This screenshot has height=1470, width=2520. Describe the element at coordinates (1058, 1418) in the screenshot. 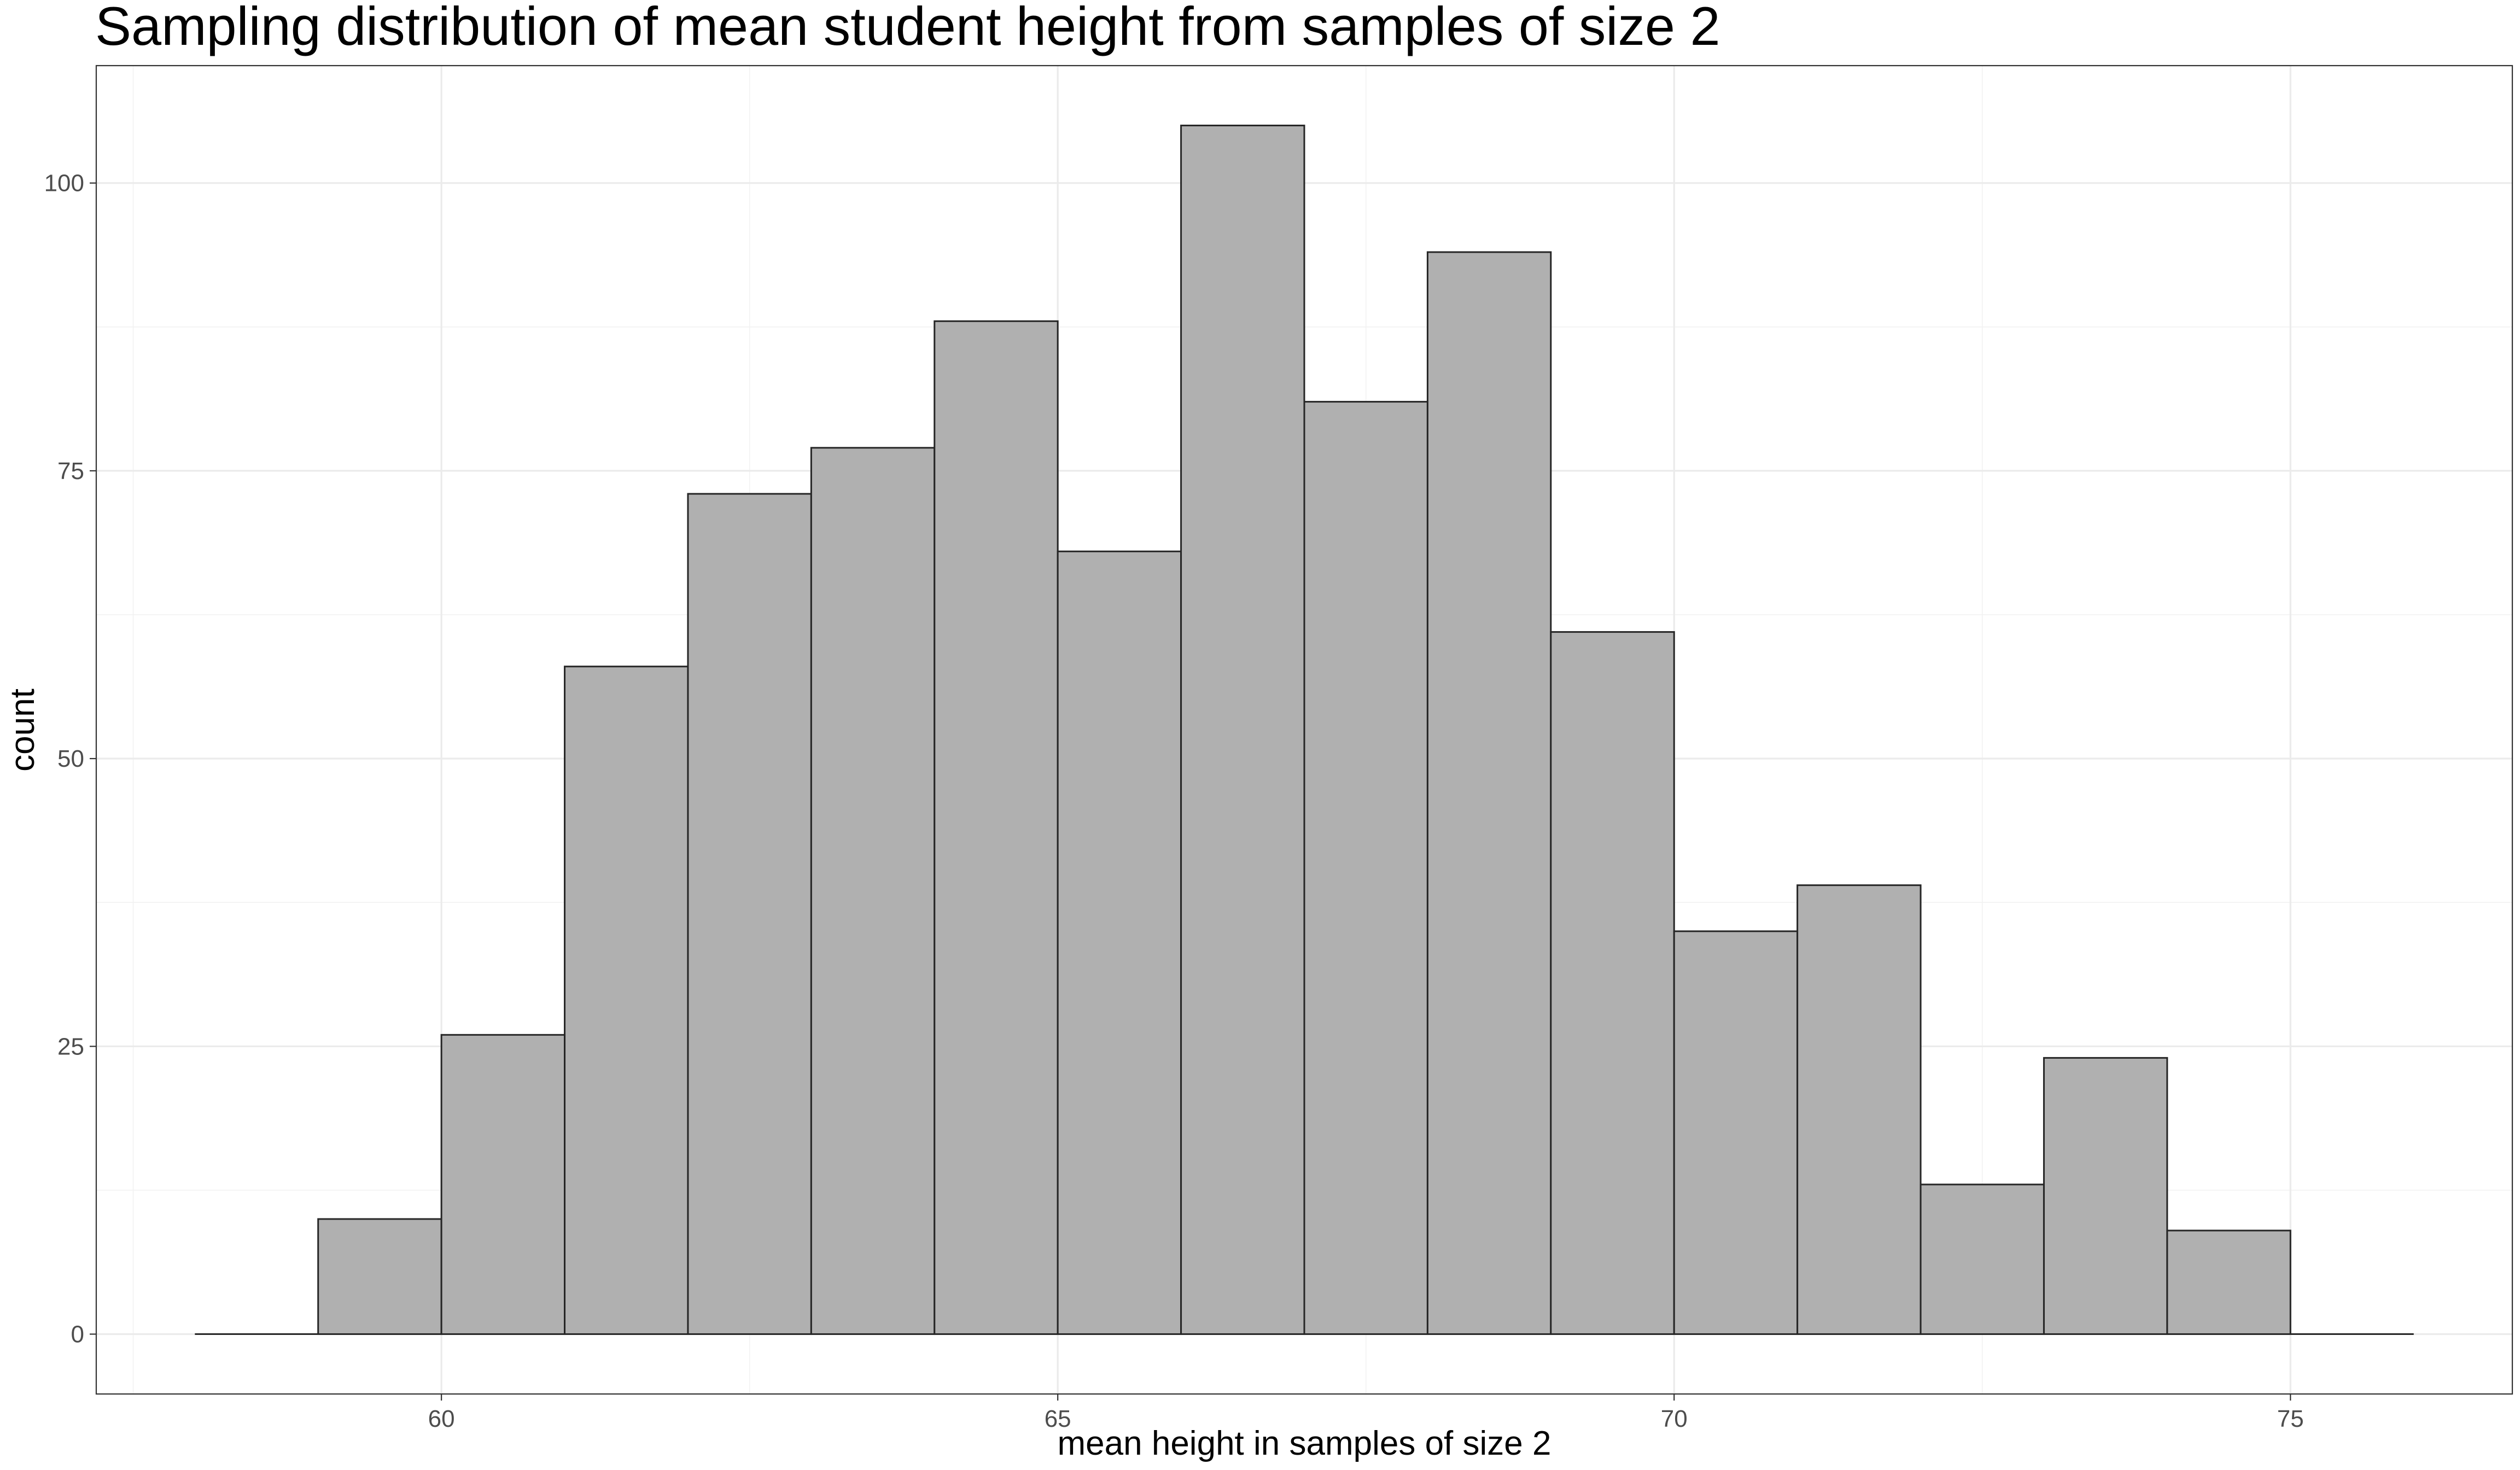

I see `x-tick-label: 65` at that location.